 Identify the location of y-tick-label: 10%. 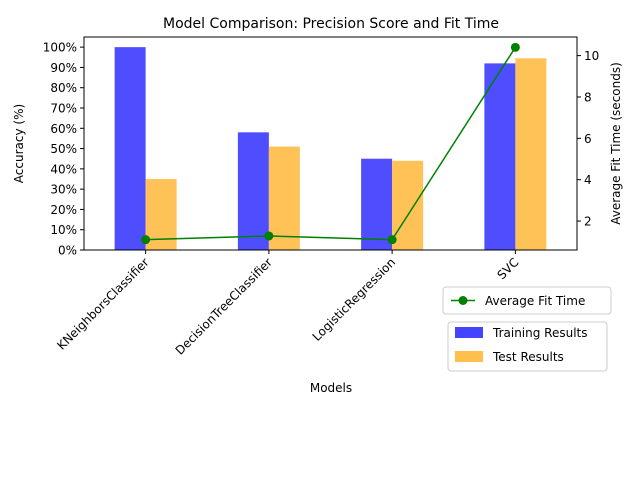
(63, 230).